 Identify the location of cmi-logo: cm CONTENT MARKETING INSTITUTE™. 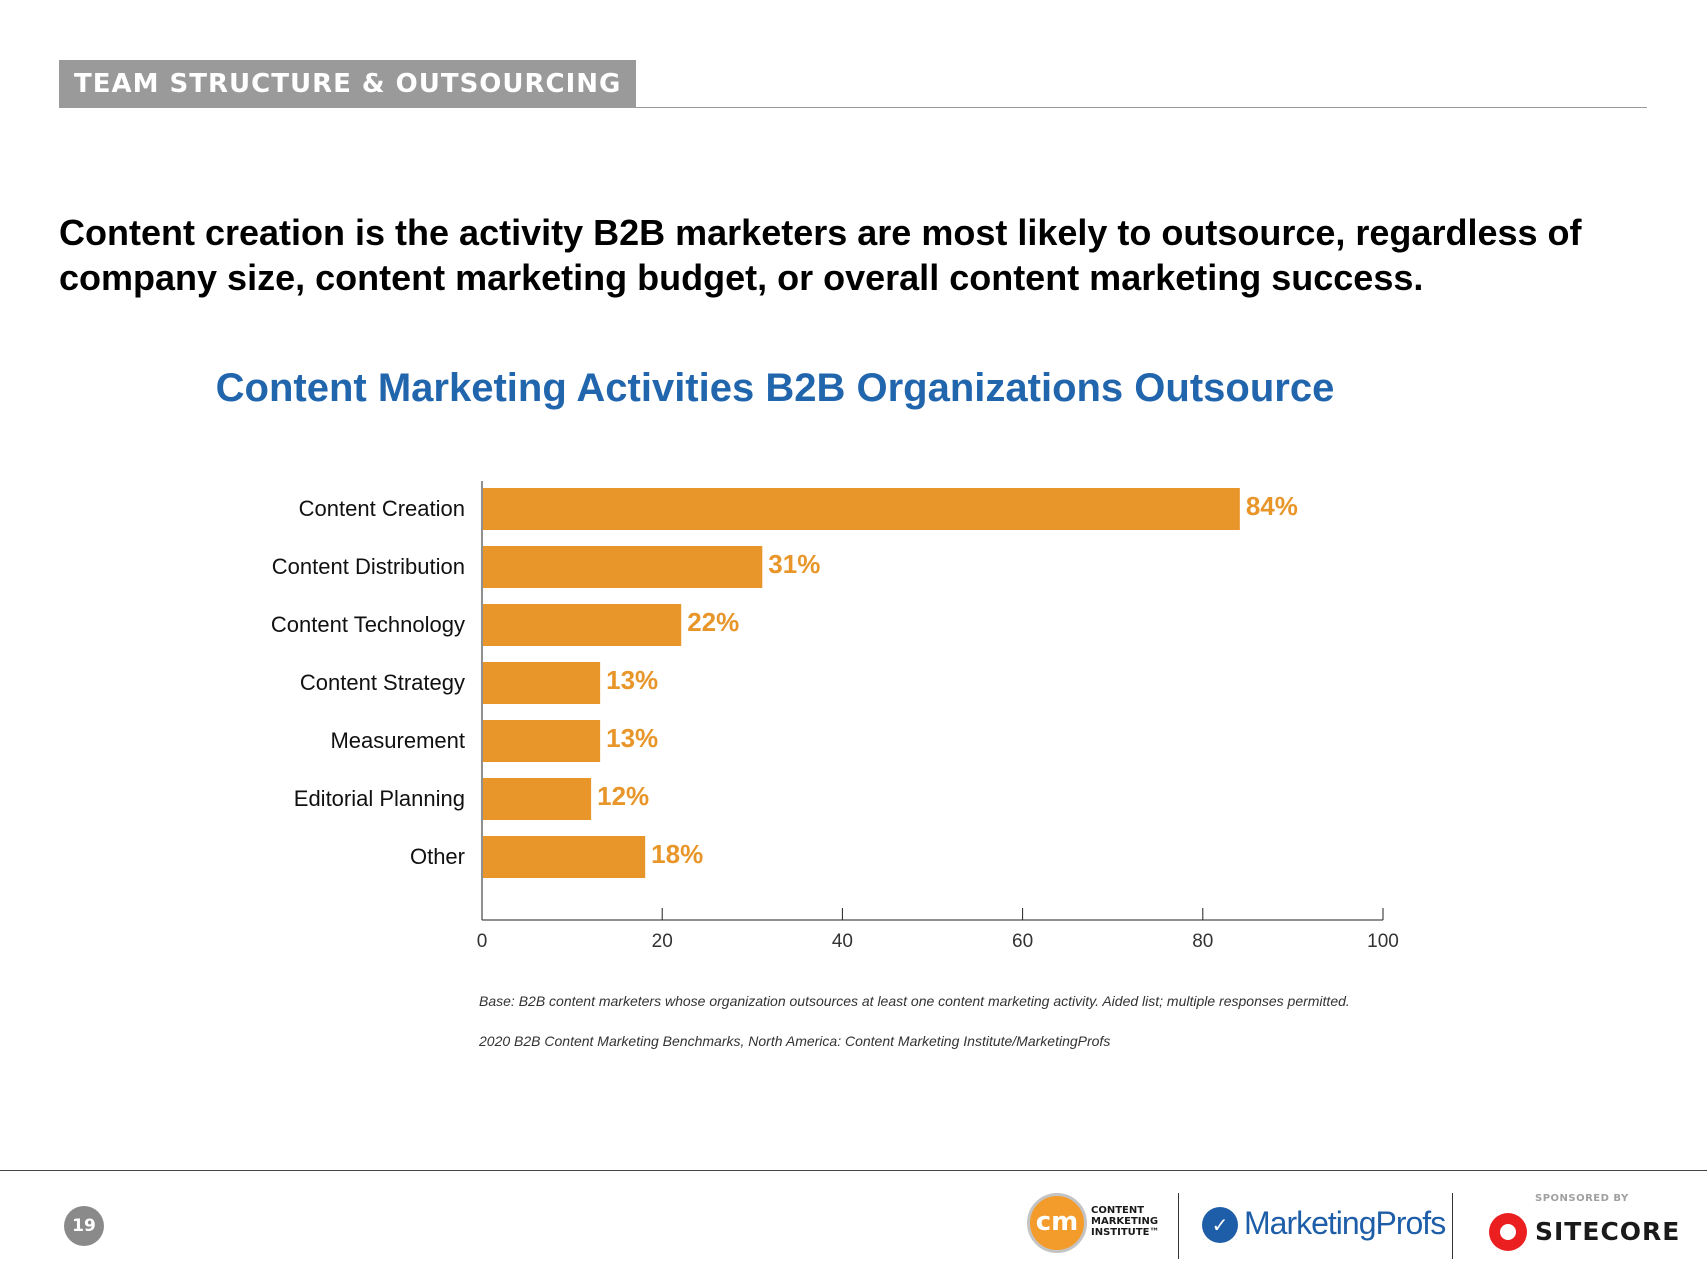
(1093, 1226).